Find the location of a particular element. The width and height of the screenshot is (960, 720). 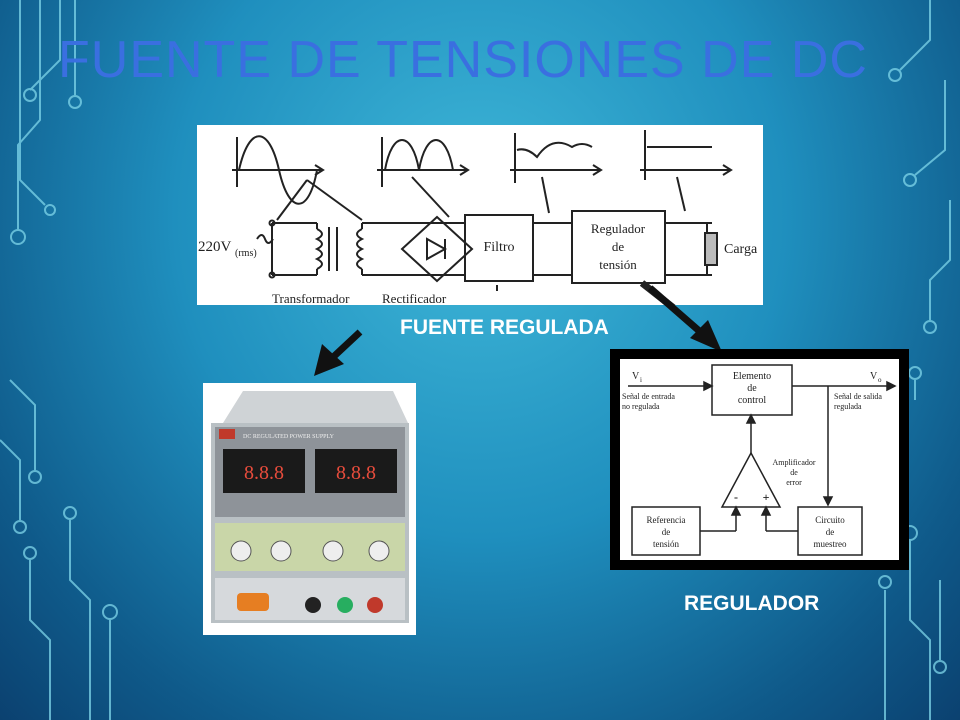

sampling-label-2: de is located at coordinates (830, 532).